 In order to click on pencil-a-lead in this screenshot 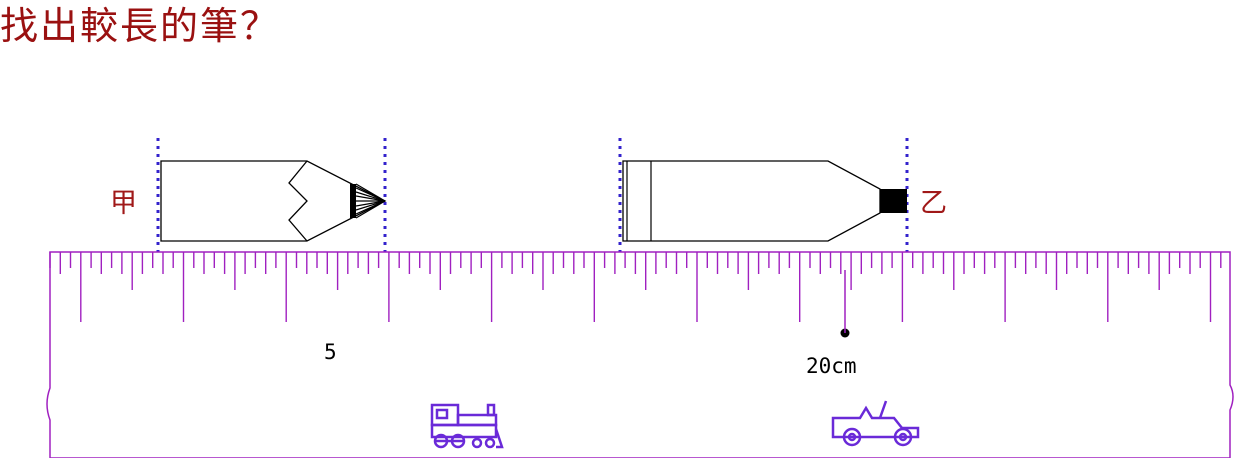, I will do `click(368, 201)`.